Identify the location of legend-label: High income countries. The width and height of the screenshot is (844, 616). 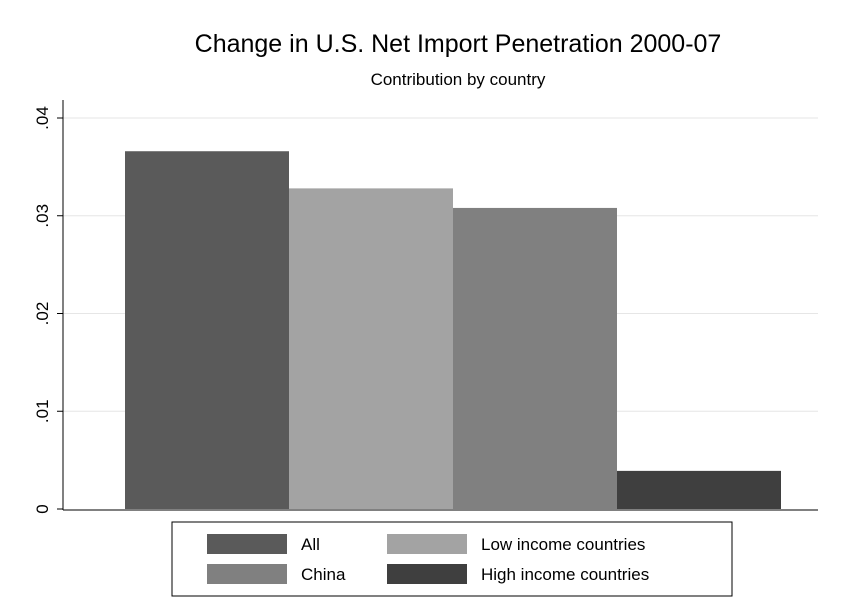
(565, 574).